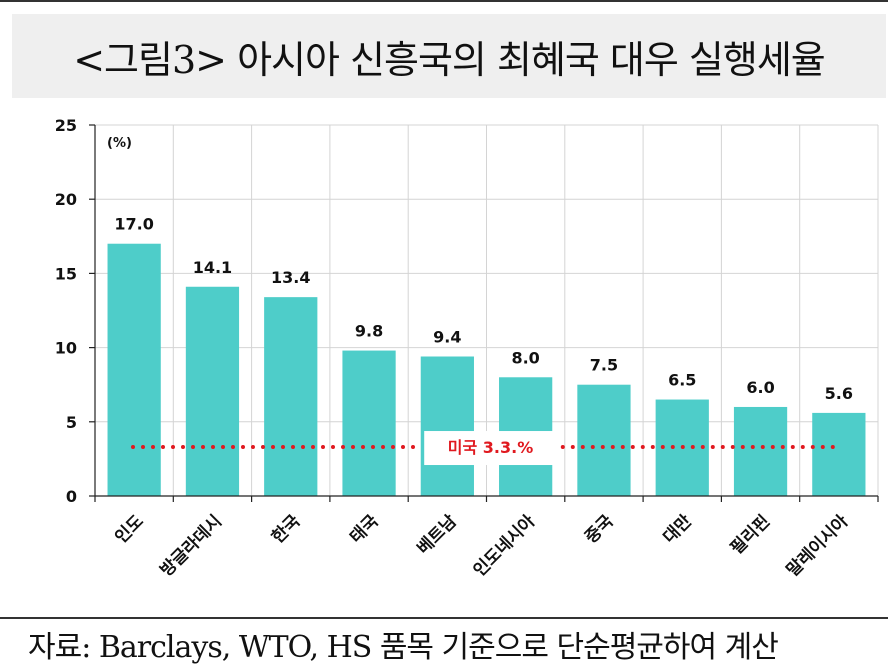  Describe the element at coordinates (449, 59) in the screenshot. I see `chart-title: <그림3> 아시아 신흥국의 최혜국 대우 실행세율` at that location.